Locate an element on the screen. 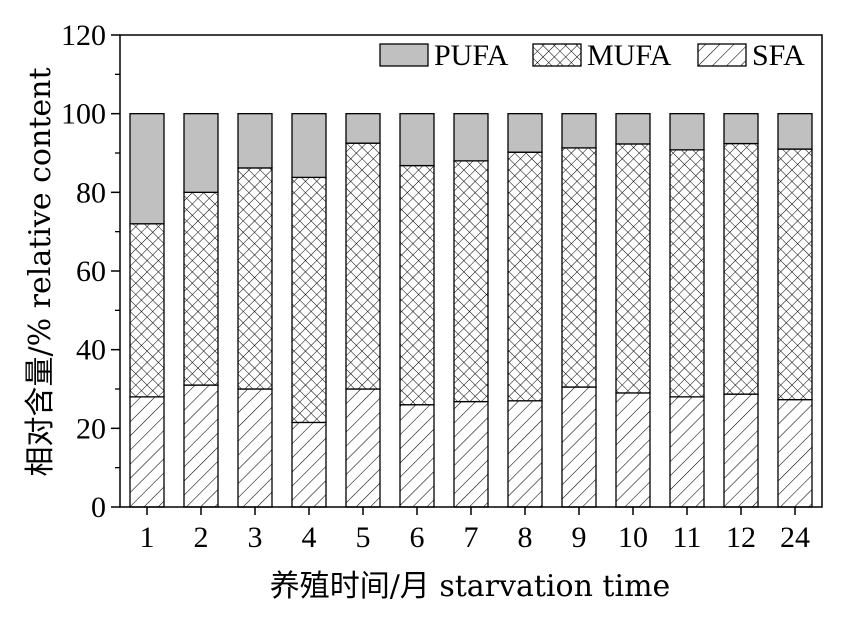  legend: PUFA MUFA SFA is located at coordinates (592, 55).